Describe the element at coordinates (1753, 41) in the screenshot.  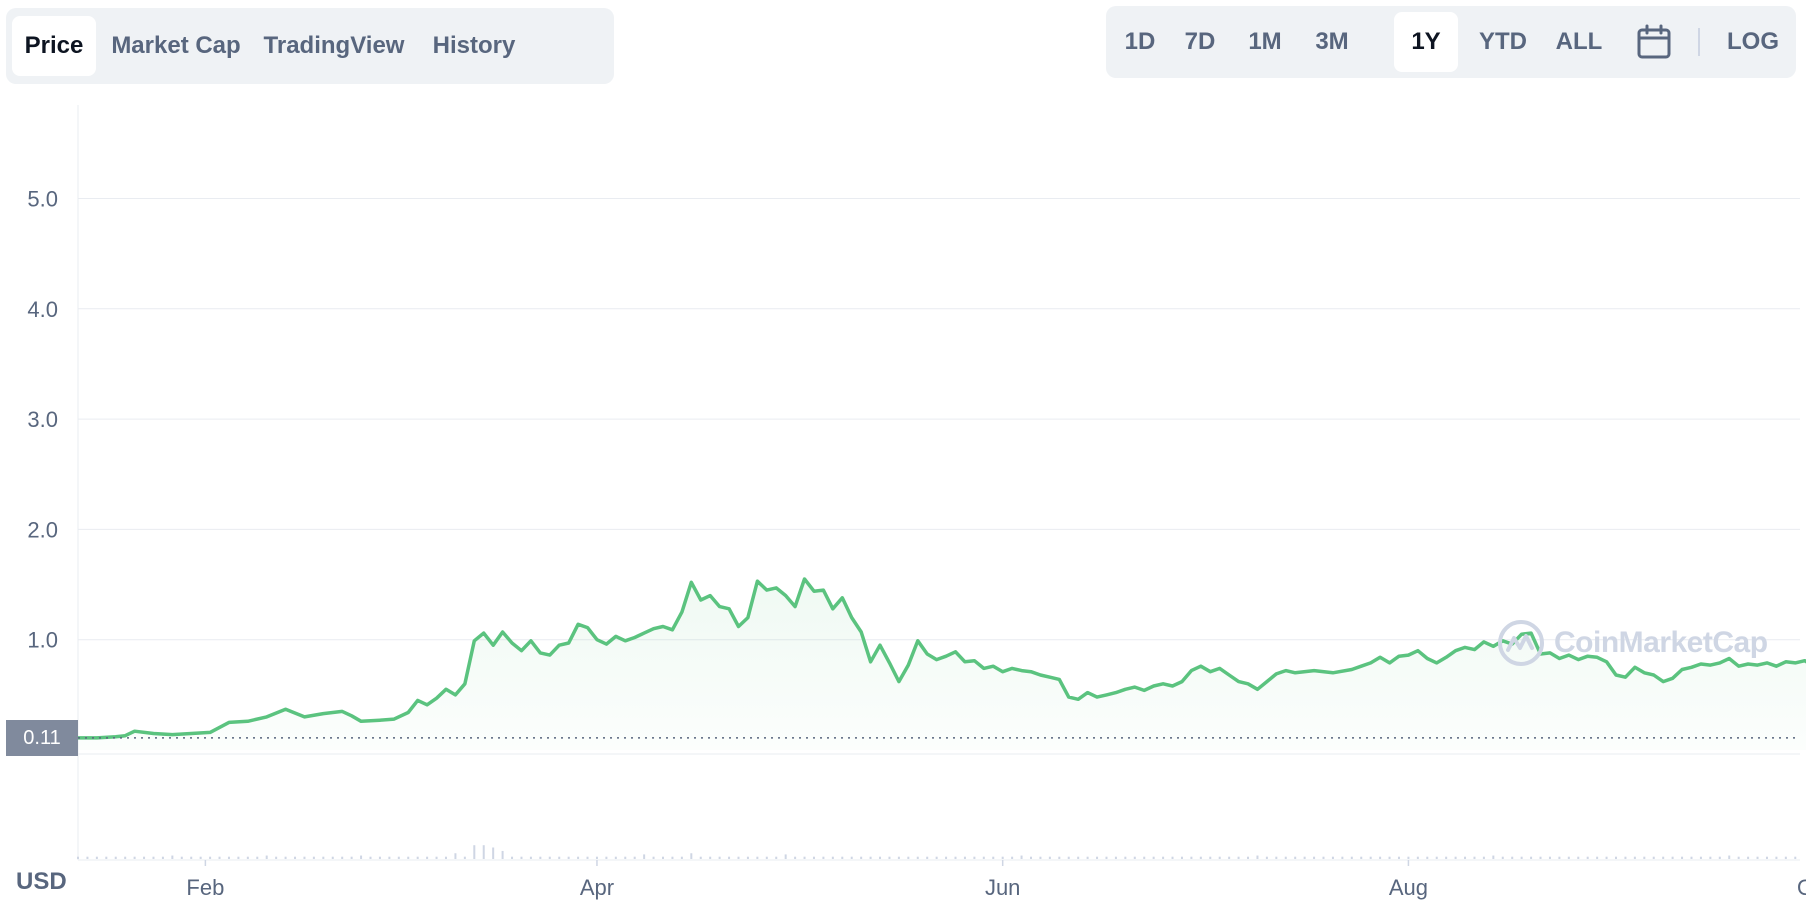
I see `log-scale-button: LOG` at that location.